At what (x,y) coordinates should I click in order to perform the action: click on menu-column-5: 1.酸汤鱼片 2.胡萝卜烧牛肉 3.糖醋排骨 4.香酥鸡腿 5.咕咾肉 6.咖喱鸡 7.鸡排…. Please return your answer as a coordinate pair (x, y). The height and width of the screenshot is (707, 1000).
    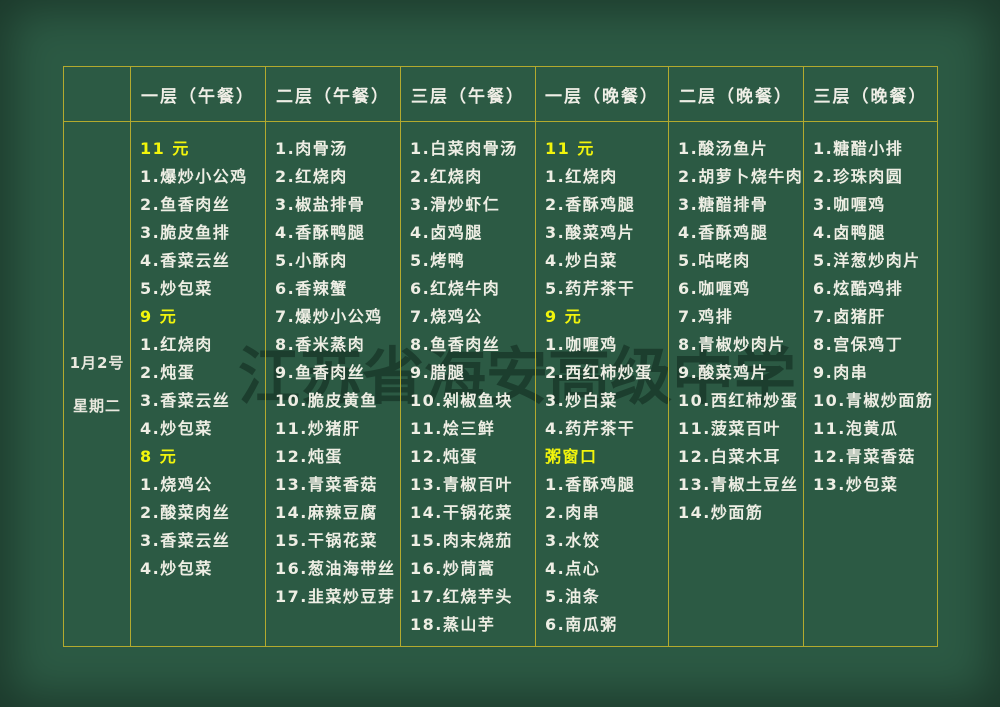
    Looking at the image, I should click on (736, 384).